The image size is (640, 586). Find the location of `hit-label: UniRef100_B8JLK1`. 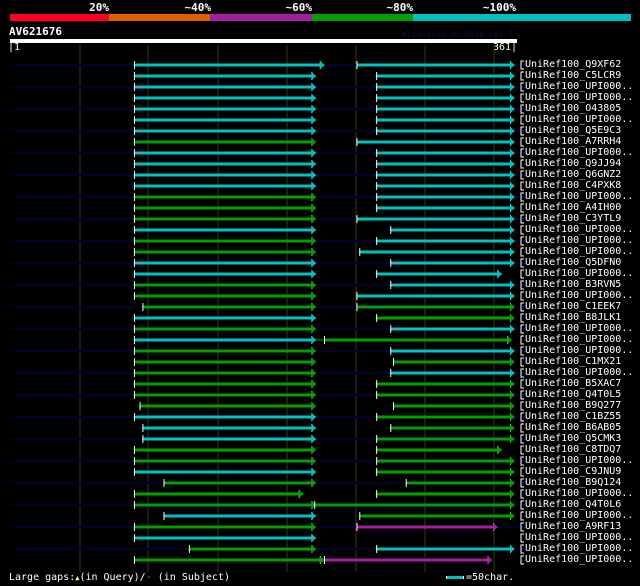

hit-label: UniRef100_B8JLK1 is located at coordinates (573, 317).